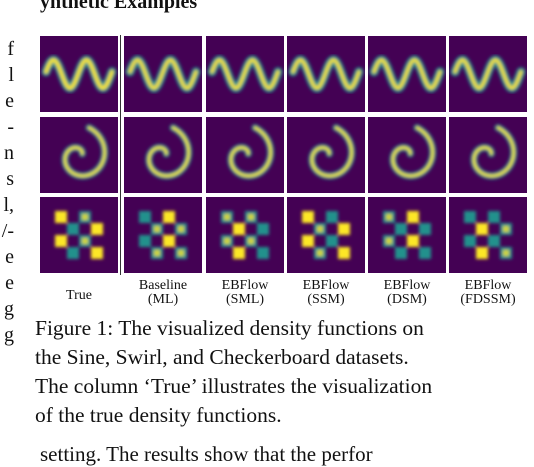 The image size is (534, 467). Describe the element at coordinates (326, 299) in the screenshot. I see `column-label-line: (SSM)` at that location.